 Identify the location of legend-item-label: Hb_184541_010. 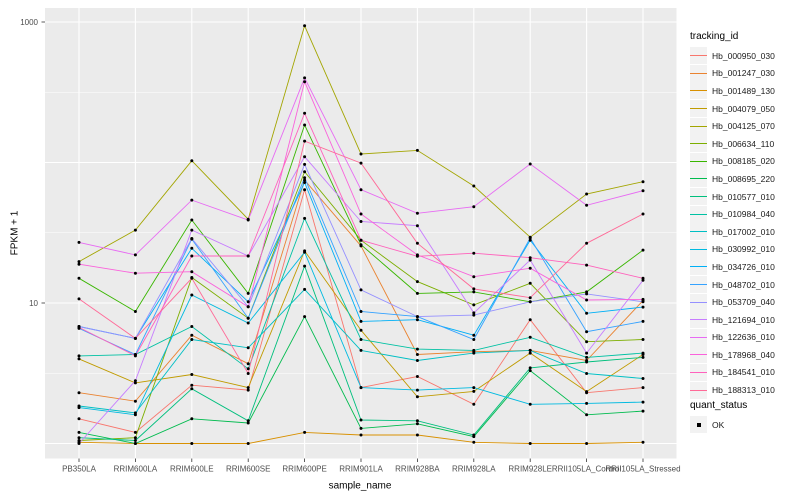
(743, 372).